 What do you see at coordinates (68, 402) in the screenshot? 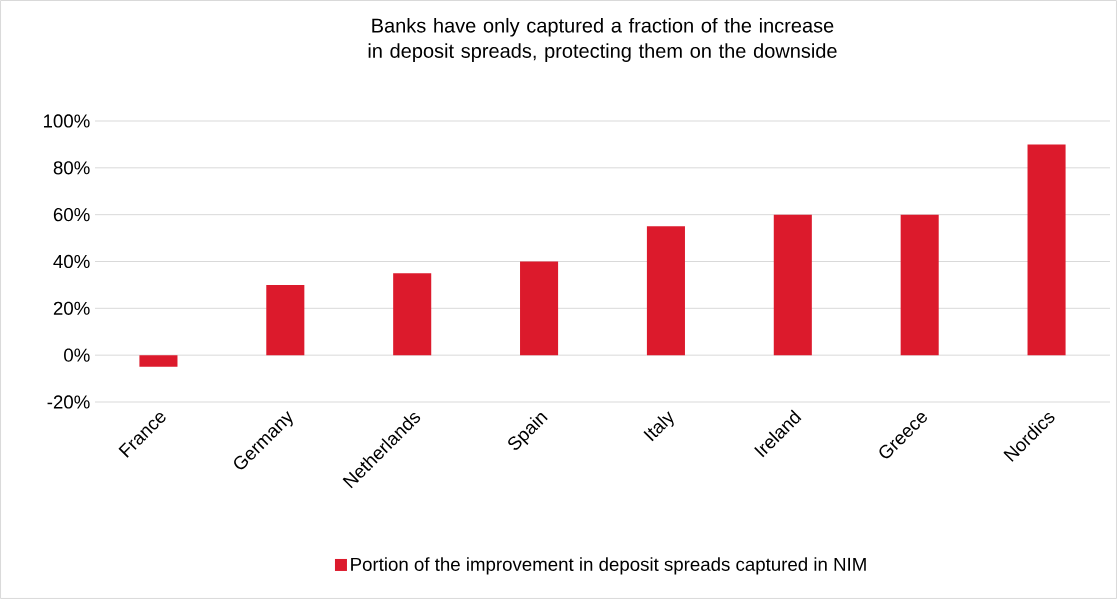
I see `y-tick-label: -20%` at bounding box center [68, 402].